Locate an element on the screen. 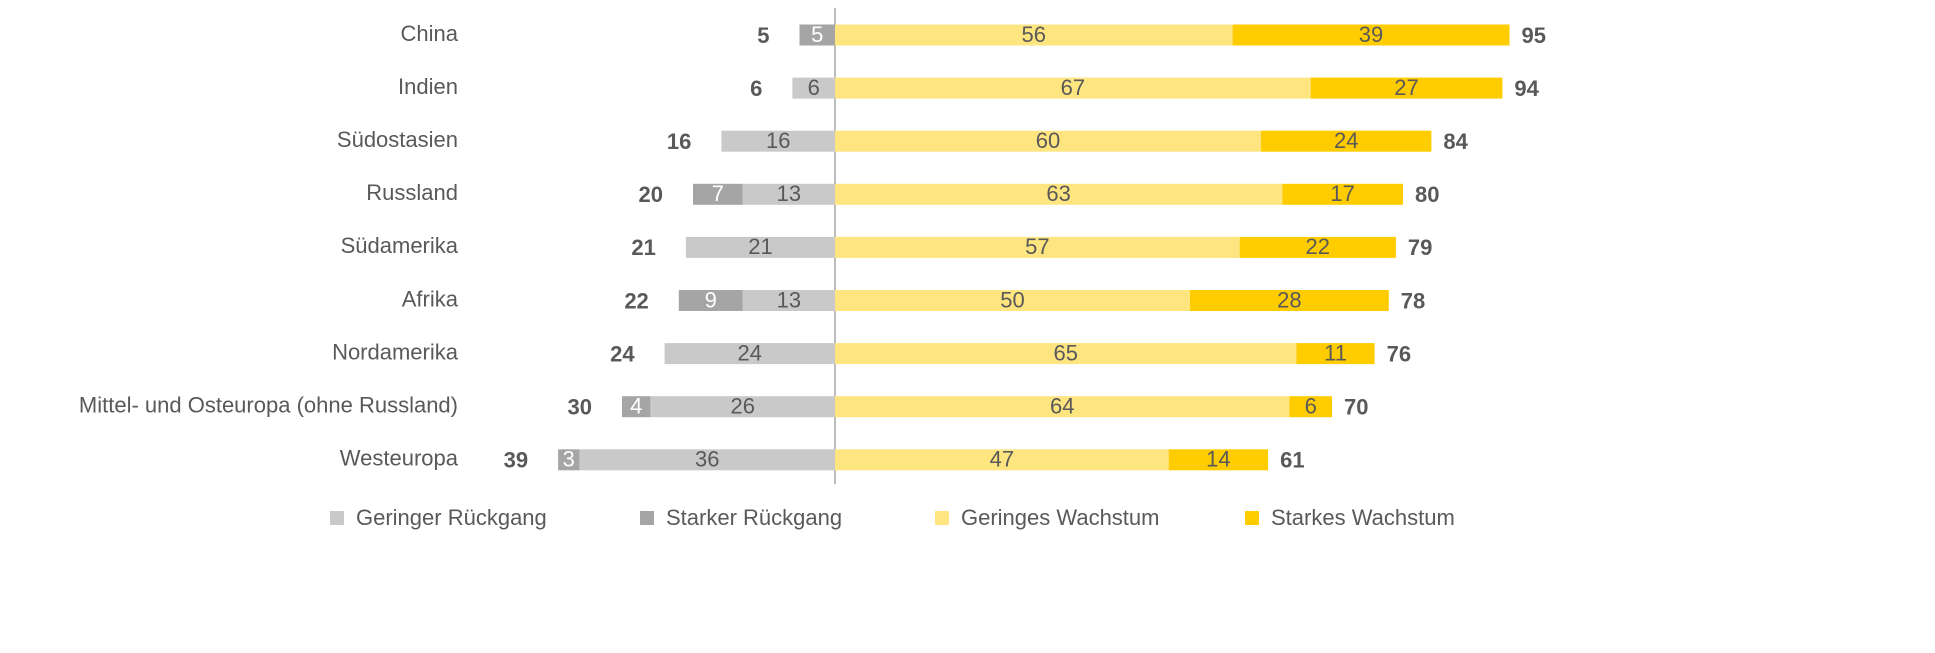 The image size is (1935, 653). category-label: Mittel- und Osteuropa (ohne Russland) is located at coordinates (268, 405).